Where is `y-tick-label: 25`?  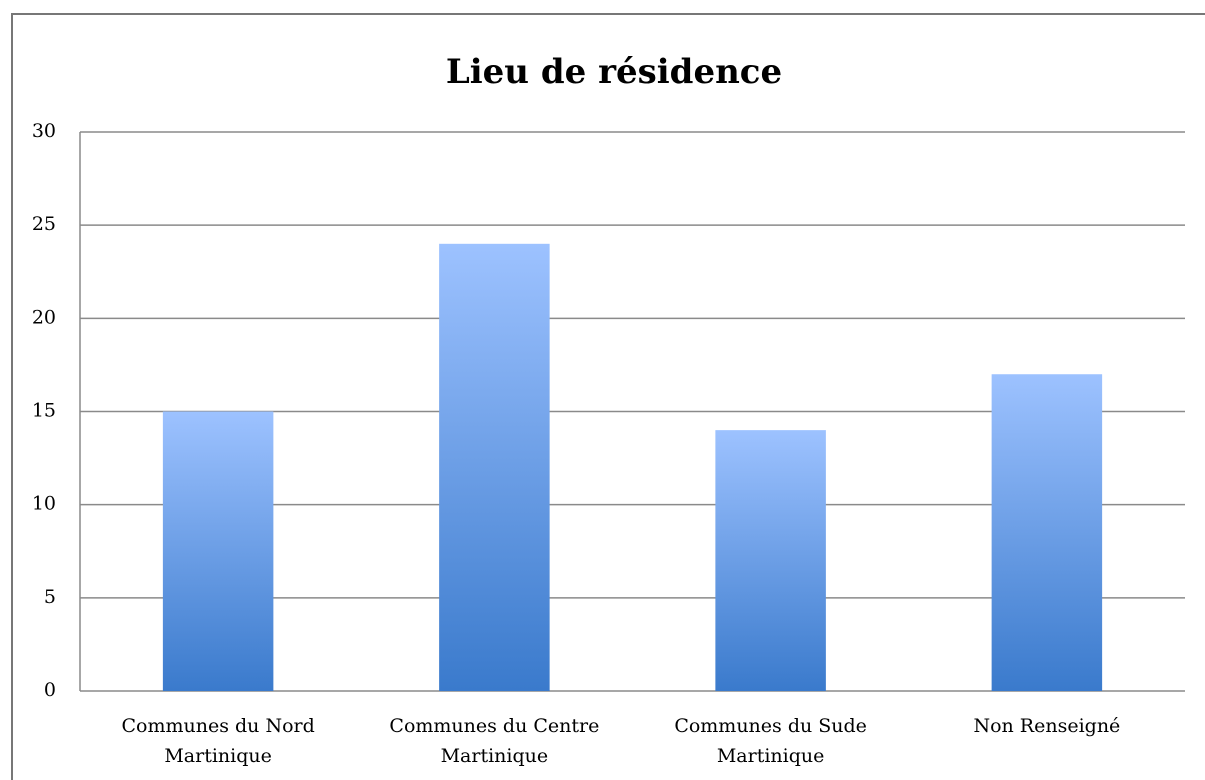 y-tick-label: 25 is located at coordinates (44, 224).